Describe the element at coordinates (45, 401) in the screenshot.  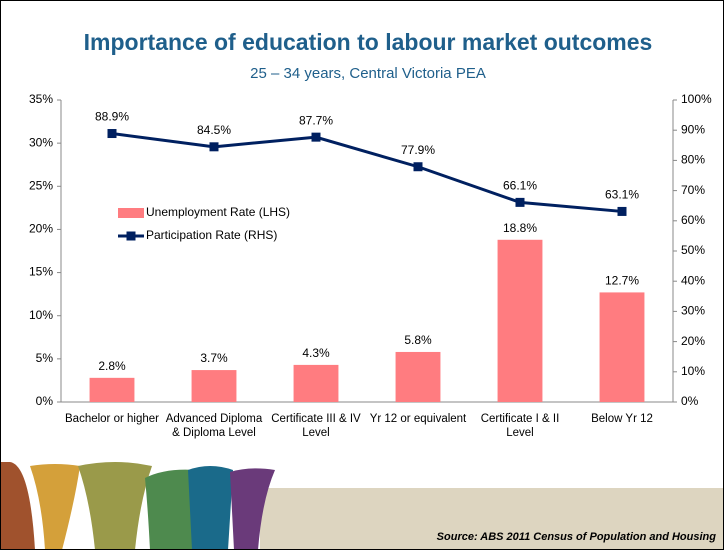
I see `y-tick-label: 0%` at that location.